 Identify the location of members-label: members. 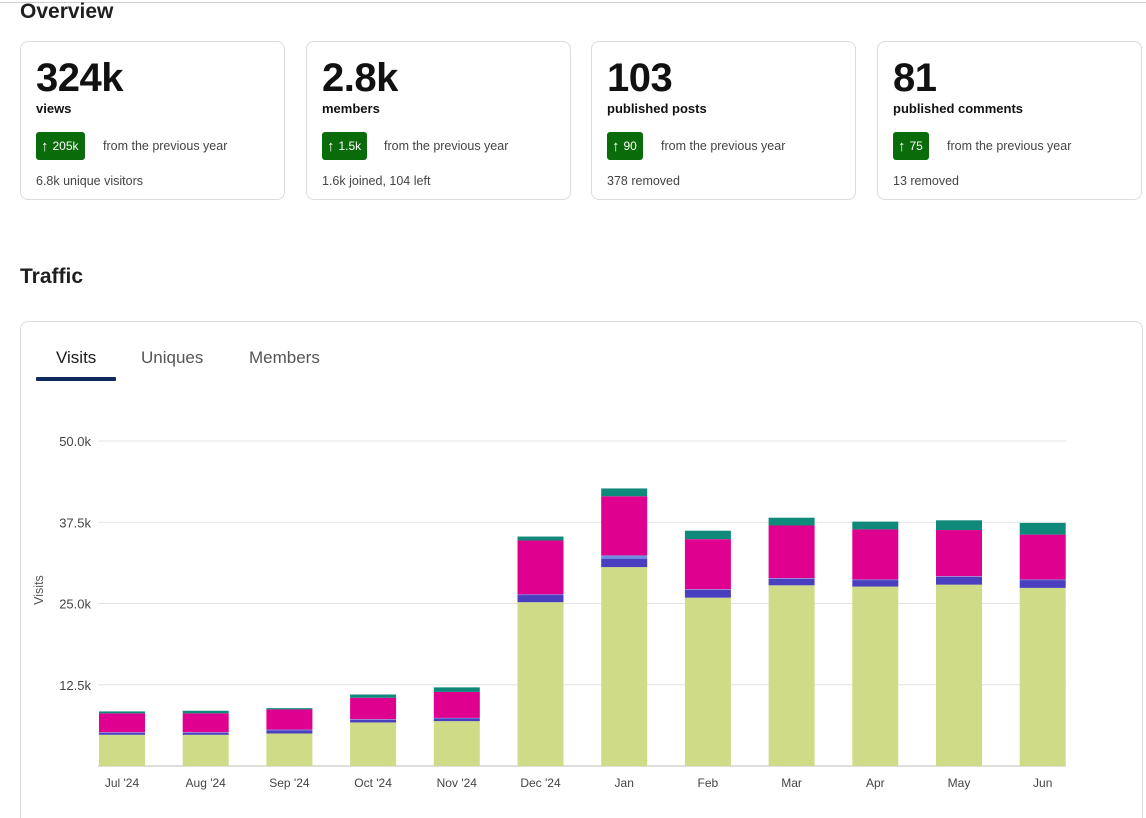
(351, 108).